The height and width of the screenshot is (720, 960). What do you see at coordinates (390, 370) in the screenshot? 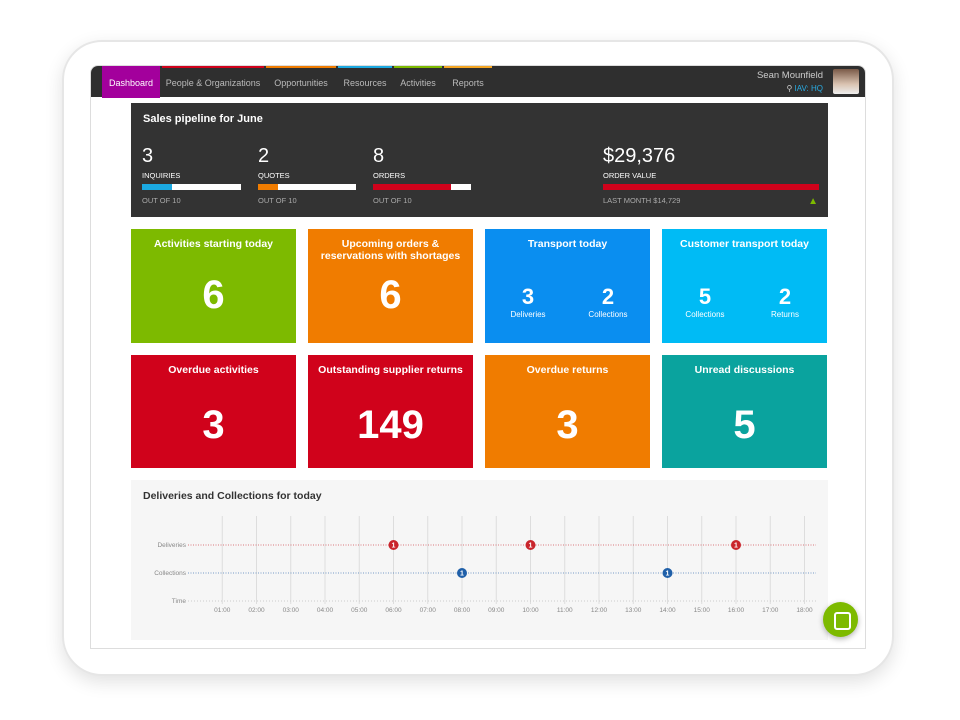
I see `tile-title: Outstanding supplier returns` at bounding box center [390, 370].